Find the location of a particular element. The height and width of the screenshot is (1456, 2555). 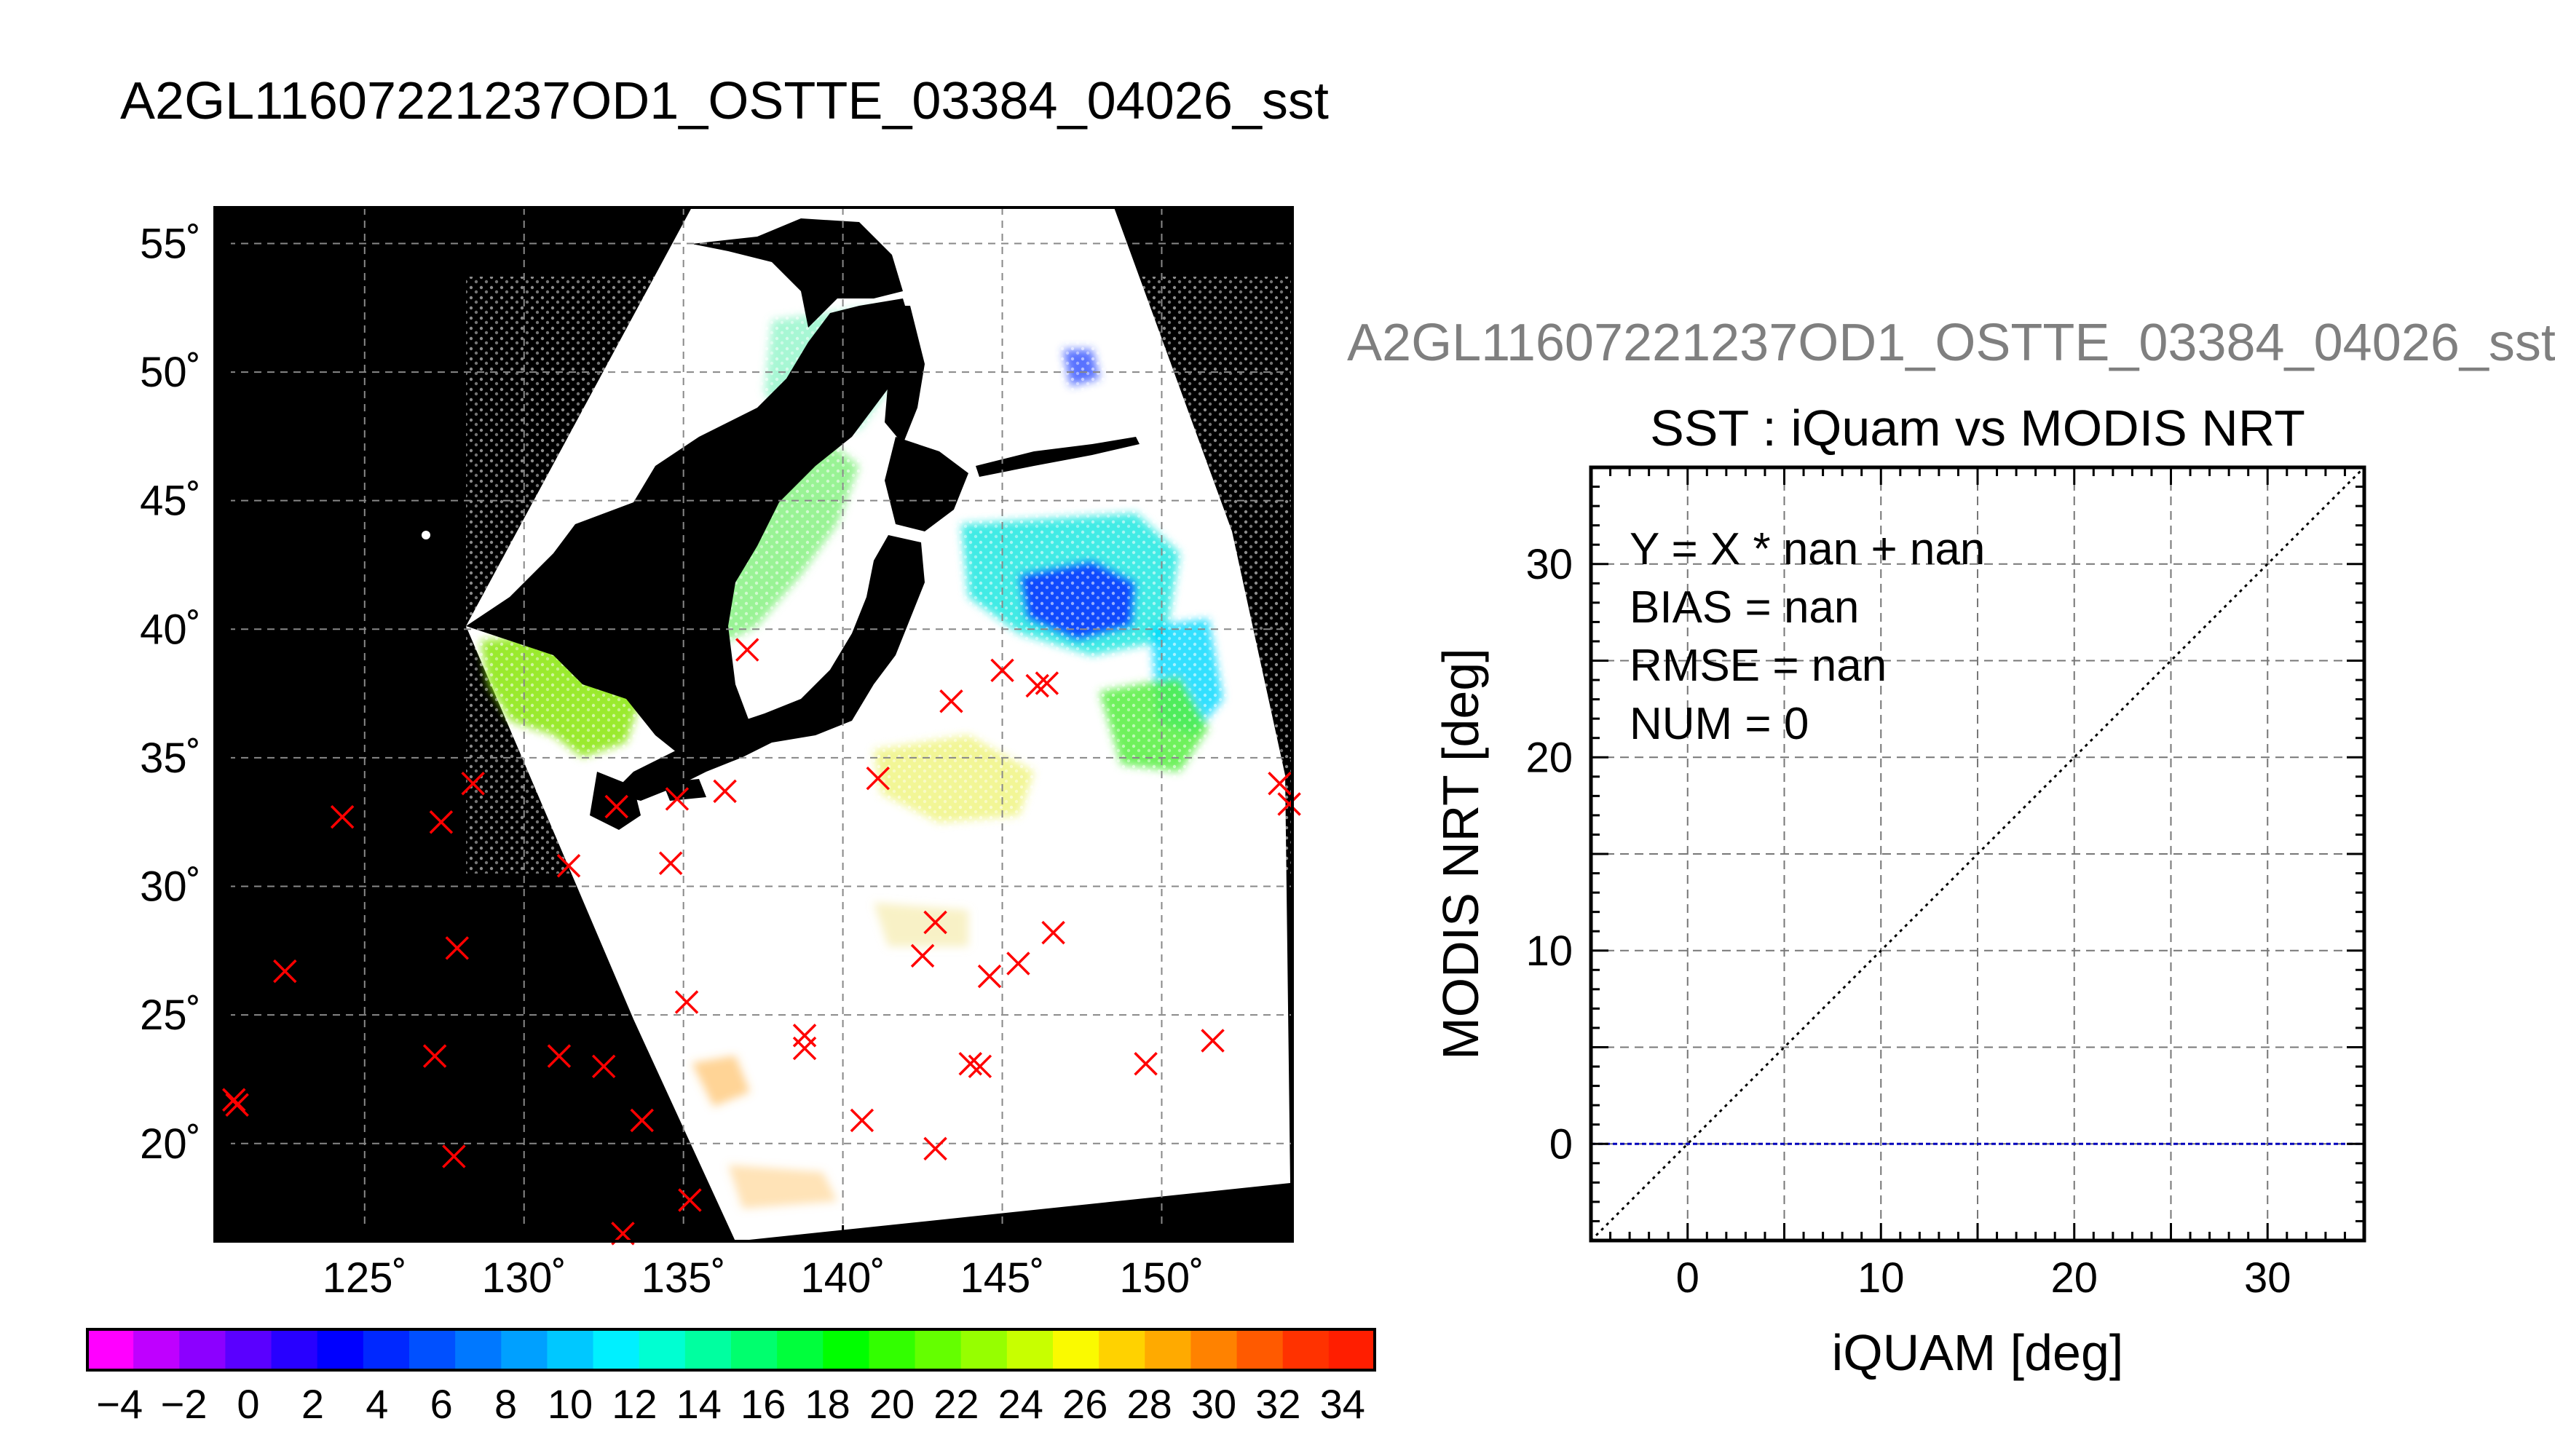

colorbar-tick-label: 18 is located at coordinates (827, 1404).